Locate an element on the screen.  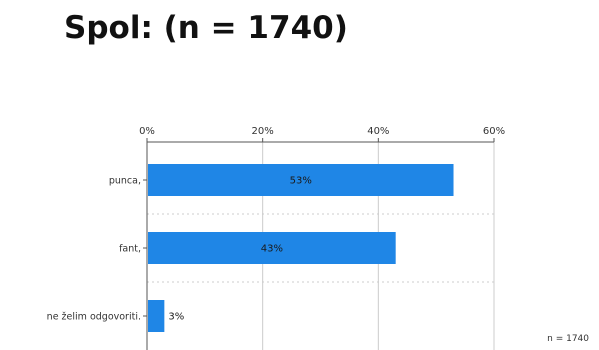
data-label-3: 3% is located at coordinates (176, 317).